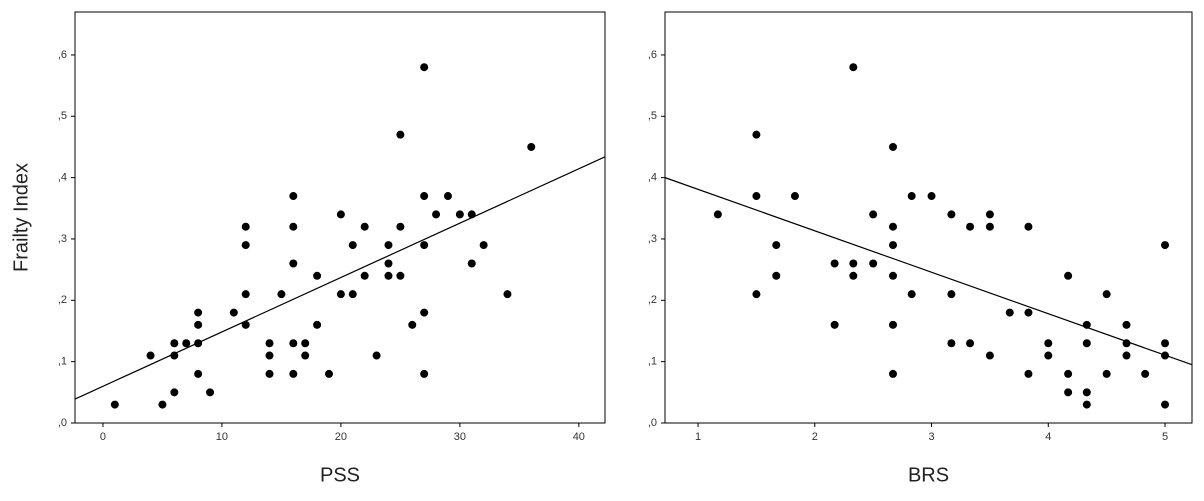 The width and height of the screenshot is (1204, 501). I want to click on y-tick-label: ,1, so click(652, 362).